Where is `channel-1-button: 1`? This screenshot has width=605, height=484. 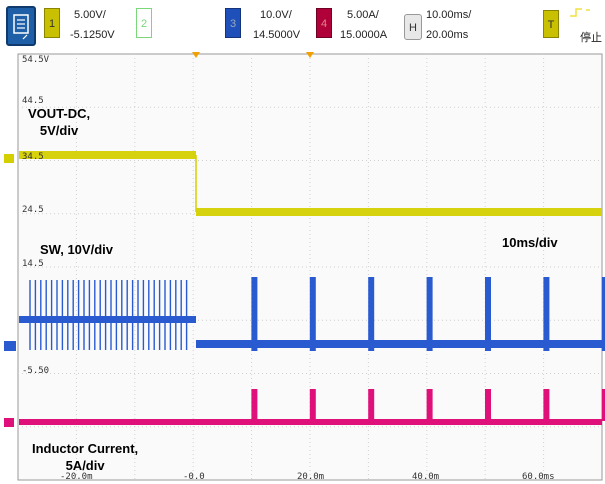
channel-1-button: 1 is located at coordinates (52, 23).